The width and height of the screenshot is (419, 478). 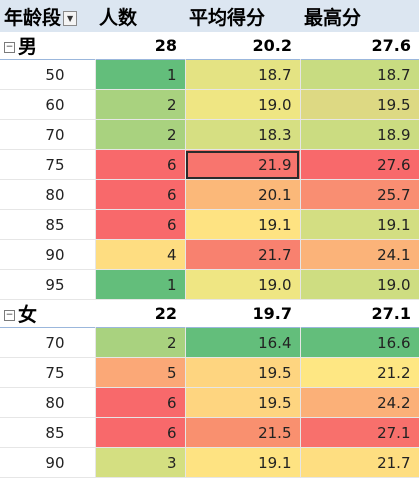 I want to click on avg-score-cell: 21.7, so click(x=243, y=254).